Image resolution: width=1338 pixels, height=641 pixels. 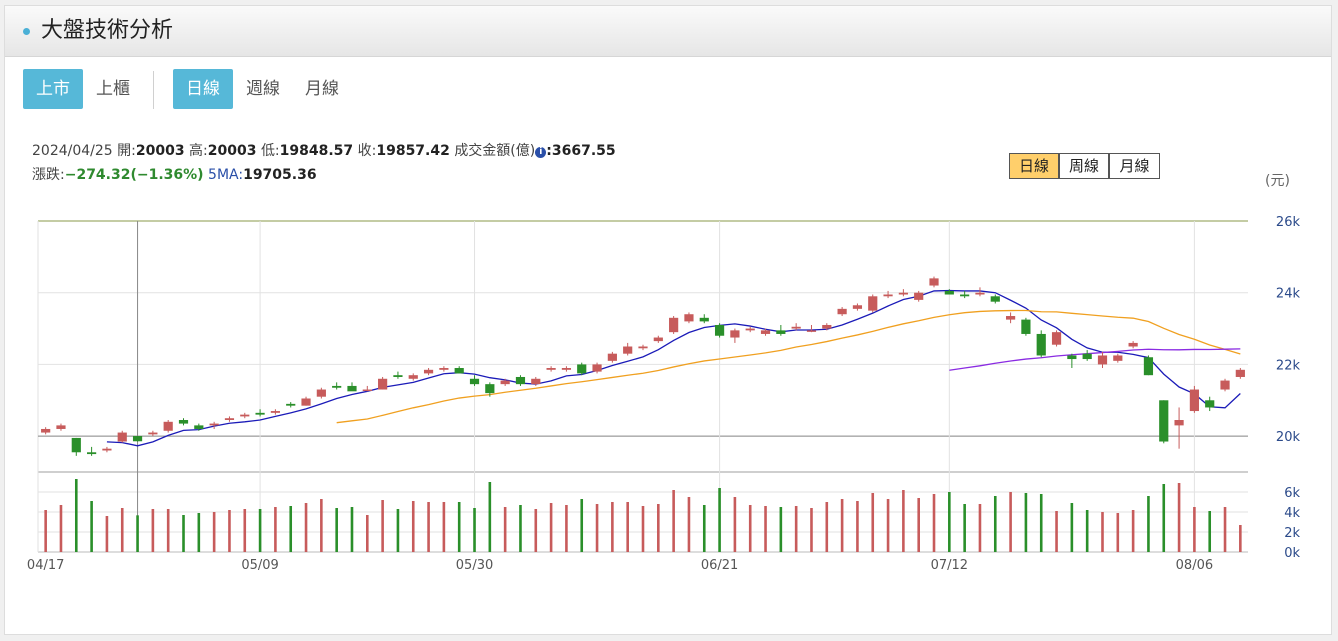 What do you see at coordinates (316, 151) in the screenshot?
I see `low-value: 19848.57` at bounding box center [316, 151].